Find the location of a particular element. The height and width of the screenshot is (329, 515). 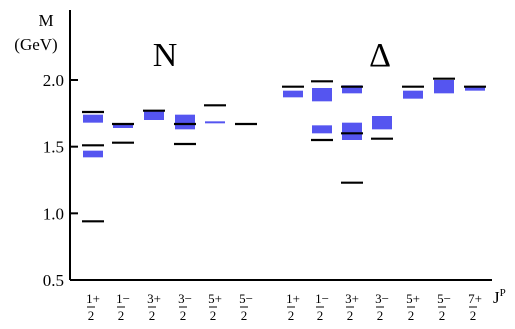

group-label-n: N is located at coordinates (165, 55).